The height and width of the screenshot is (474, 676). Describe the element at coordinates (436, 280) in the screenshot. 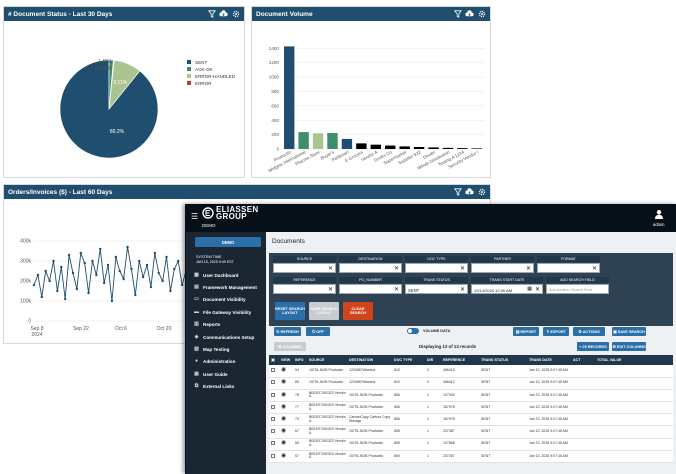

I see `filter-transstatus-header: TRANS STATUS` at that location.